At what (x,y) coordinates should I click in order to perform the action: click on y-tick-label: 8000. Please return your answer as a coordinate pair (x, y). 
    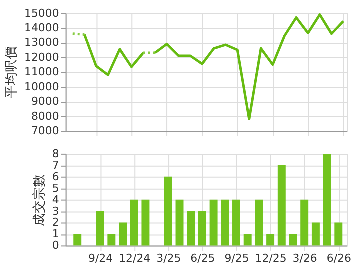
    Looking at the image, I should click on (45, 116).